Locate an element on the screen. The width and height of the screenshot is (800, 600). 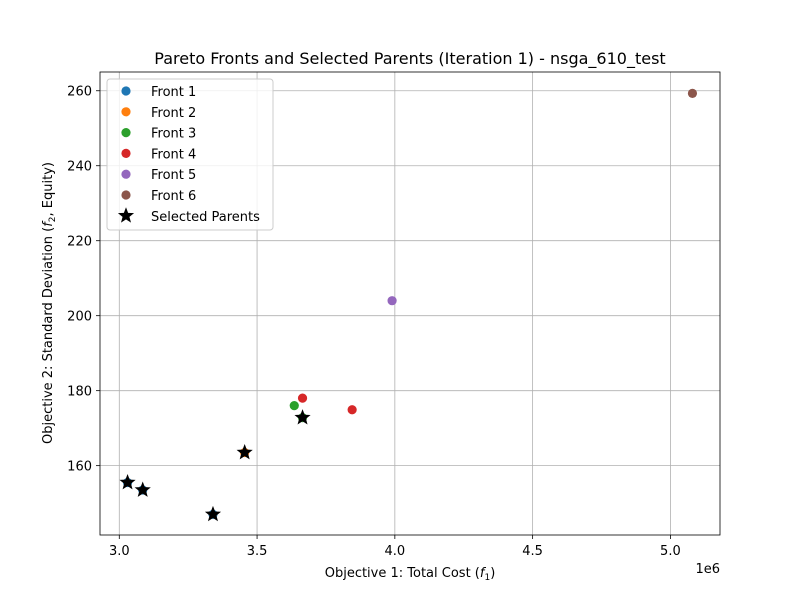
legend-label-front-5: Front 5 is located at coordinates (173, 175).